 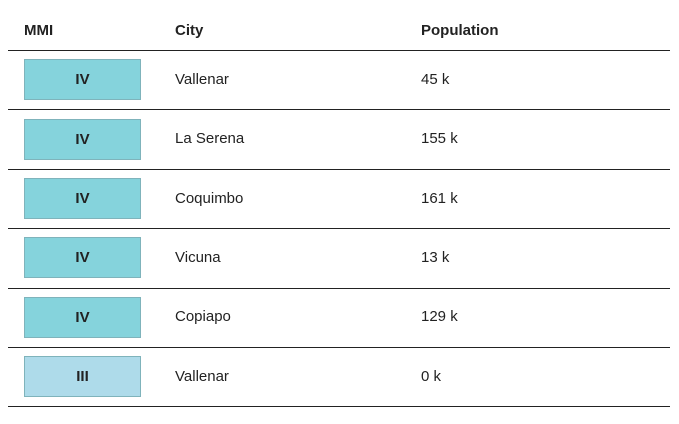 I want to click on population: 161 k, so click(x=439, y=198).